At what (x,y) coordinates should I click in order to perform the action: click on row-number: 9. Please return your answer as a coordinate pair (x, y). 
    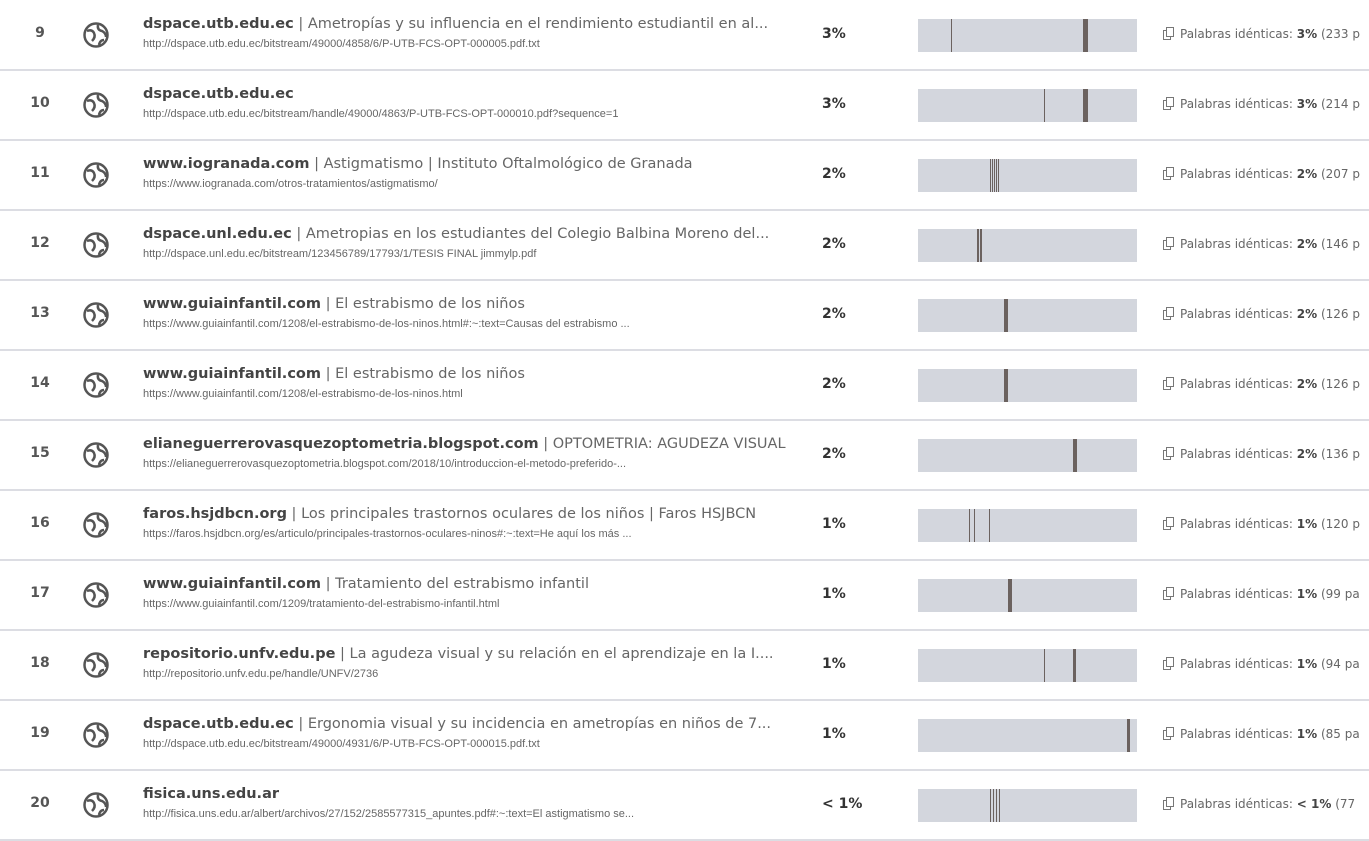
    Looking at the image, I should click on (40, 33).